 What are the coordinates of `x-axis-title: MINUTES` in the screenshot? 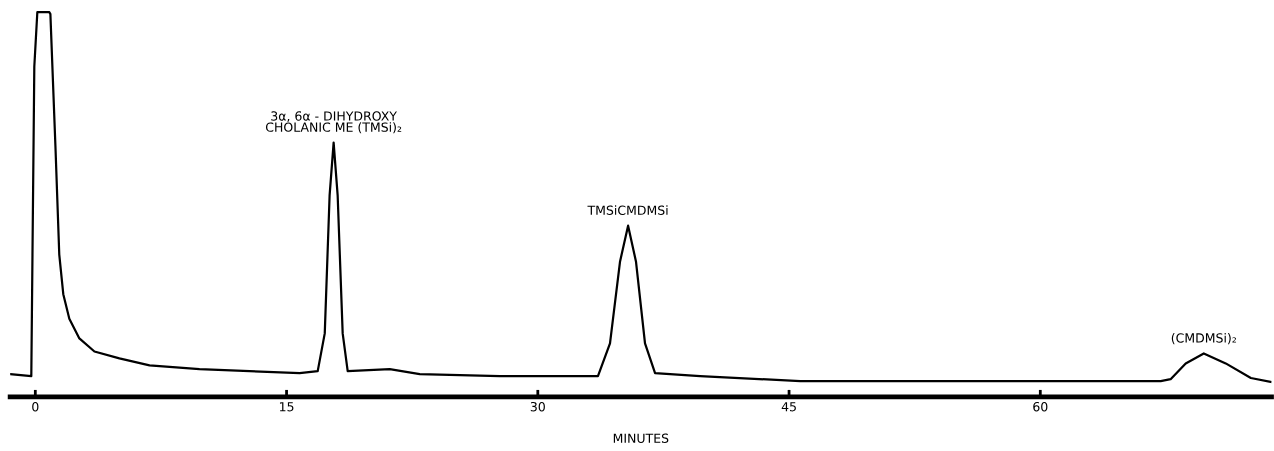 It's located at (641, 438).